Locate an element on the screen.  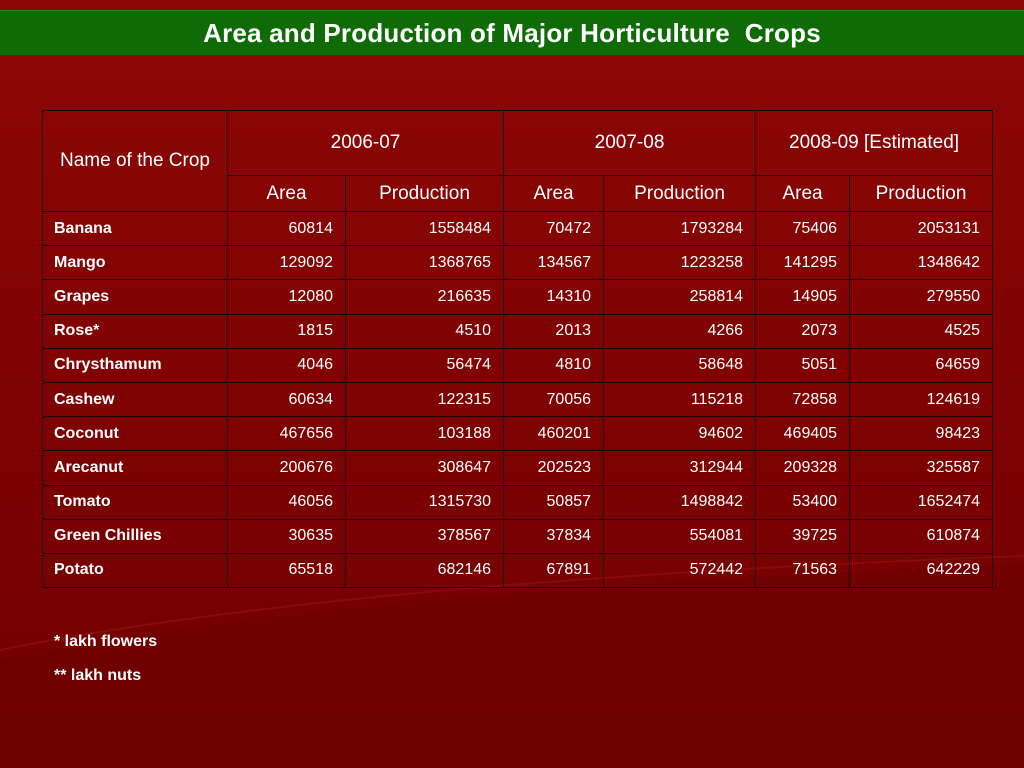
table-row: Grapes 12080 216635 14310 258814 14905 279550 is located at coordinates (518, 297).